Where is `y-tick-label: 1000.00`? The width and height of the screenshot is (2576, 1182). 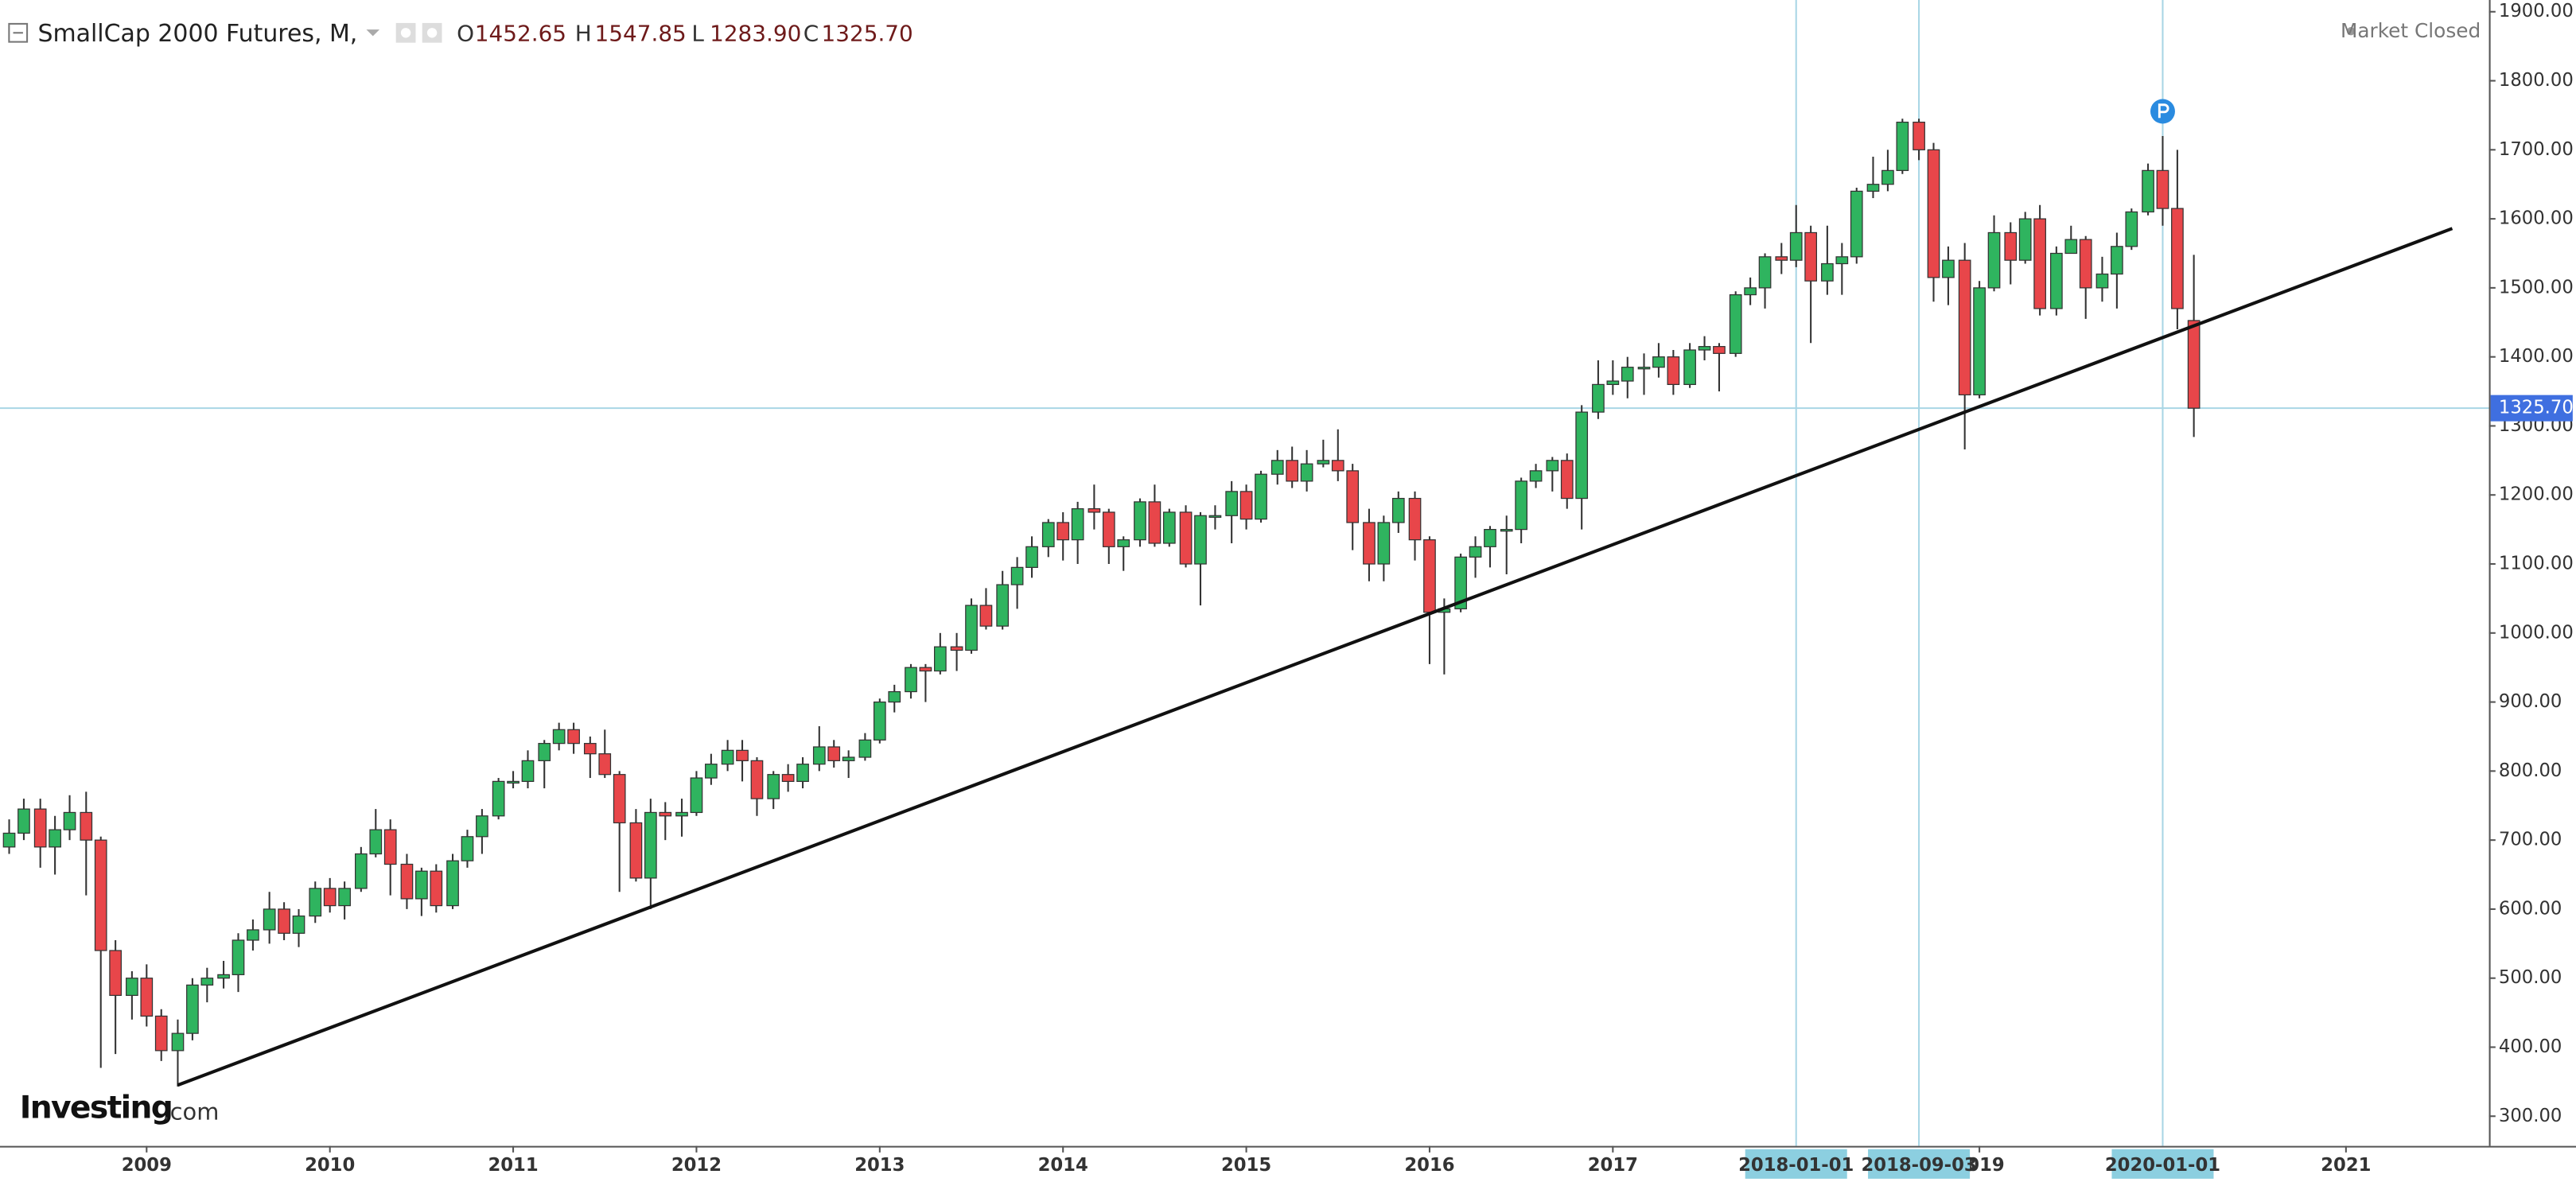
y-tick-label: 1000.00 is located at coordinates (2537, 632).